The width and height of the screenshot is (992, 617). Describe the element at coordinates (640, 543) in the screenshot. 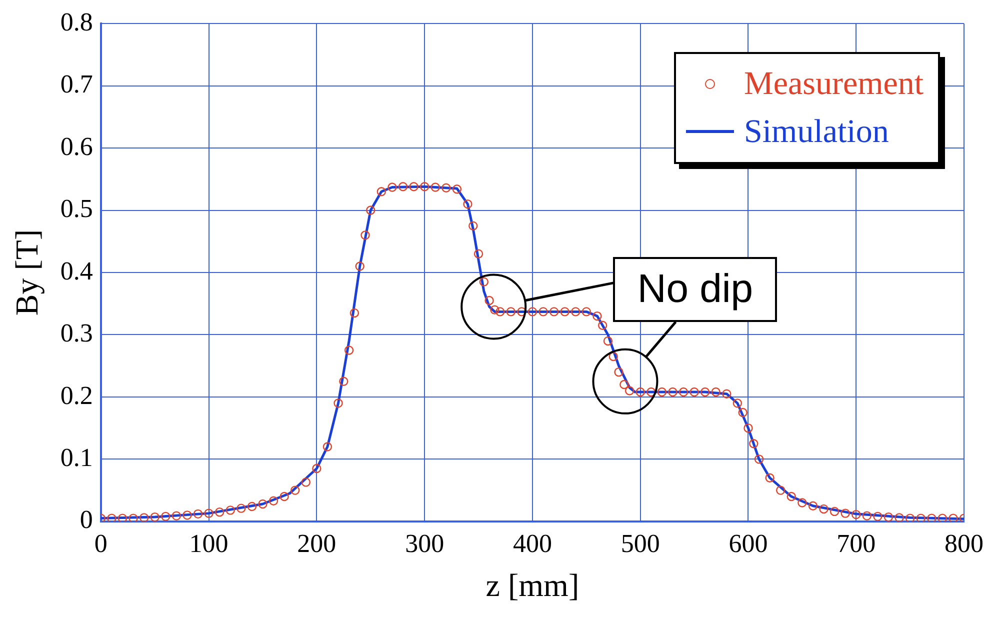

I see `x-tick-label: 500` at that location.